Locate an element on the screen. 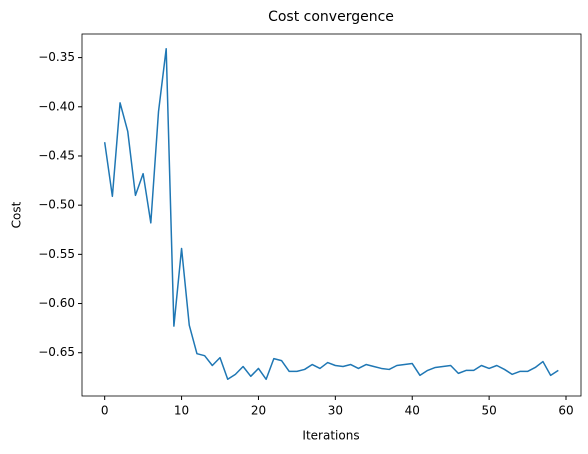  x-tick-label: 40 is located at coordinates (412, 411).